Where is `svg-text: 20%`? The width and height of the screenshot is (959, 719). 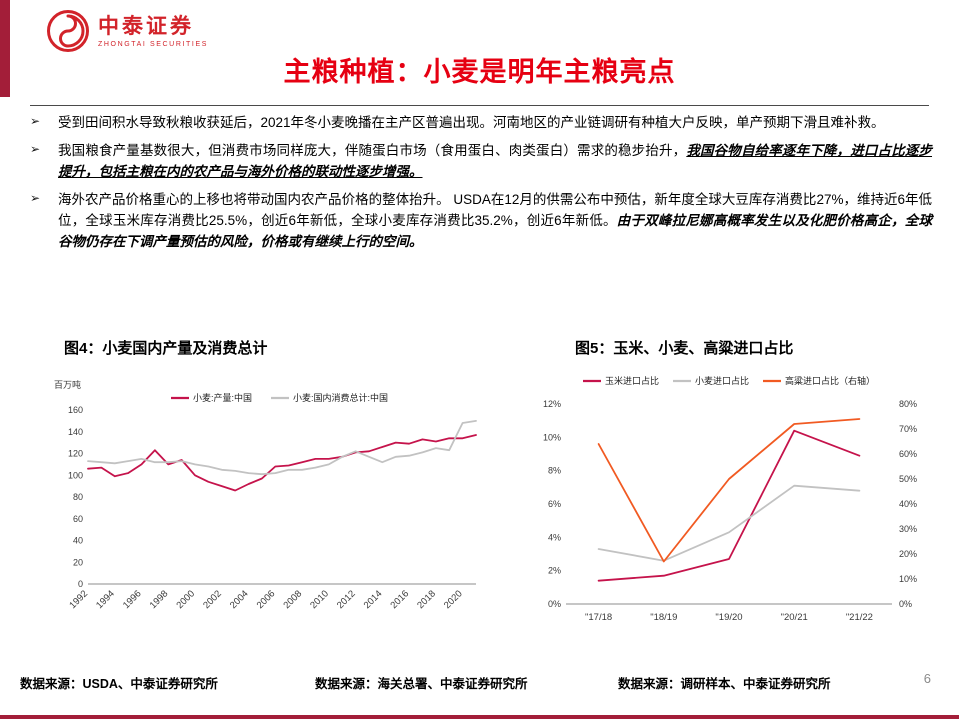
svg-text: 20% is located at coordinates (908, 554).